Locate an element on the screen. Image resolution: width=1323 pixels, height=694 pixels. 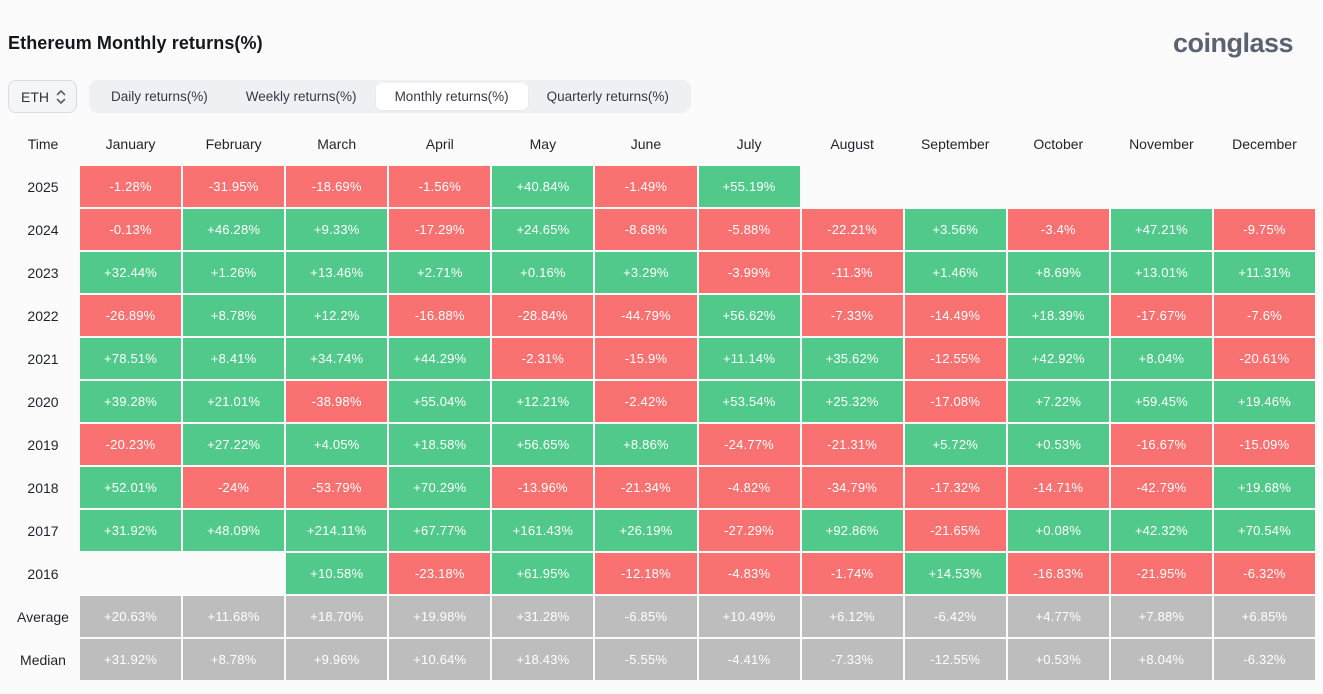
return-cell: -24% is located at coordinates (234, 487).